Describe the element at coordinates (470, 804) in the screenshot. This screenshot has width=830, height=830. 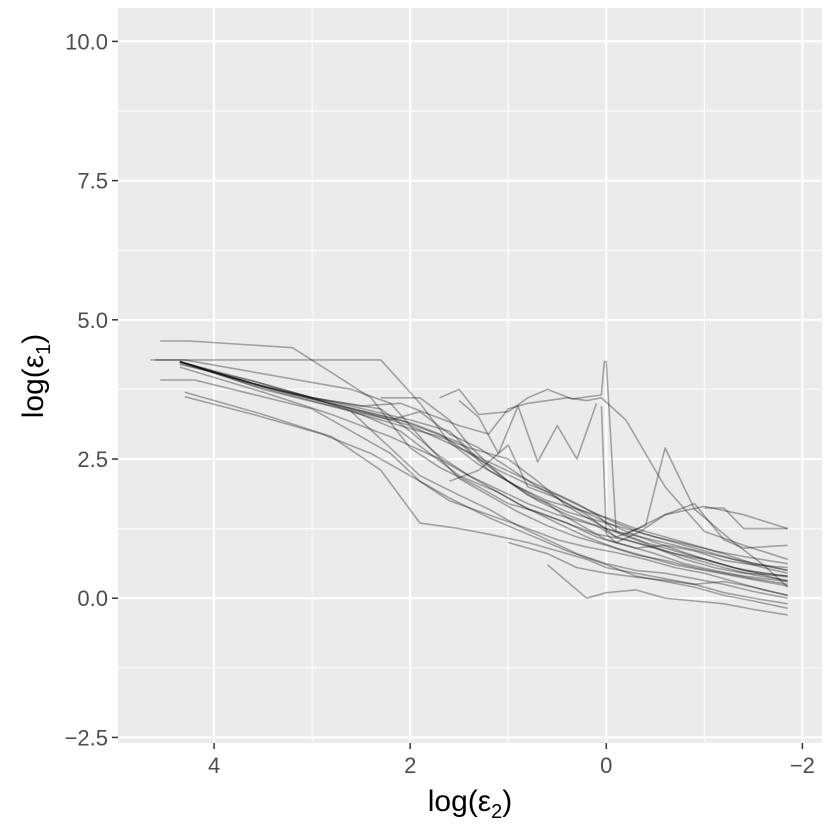
I see `x-axis-title: log(ε2)` at that location.